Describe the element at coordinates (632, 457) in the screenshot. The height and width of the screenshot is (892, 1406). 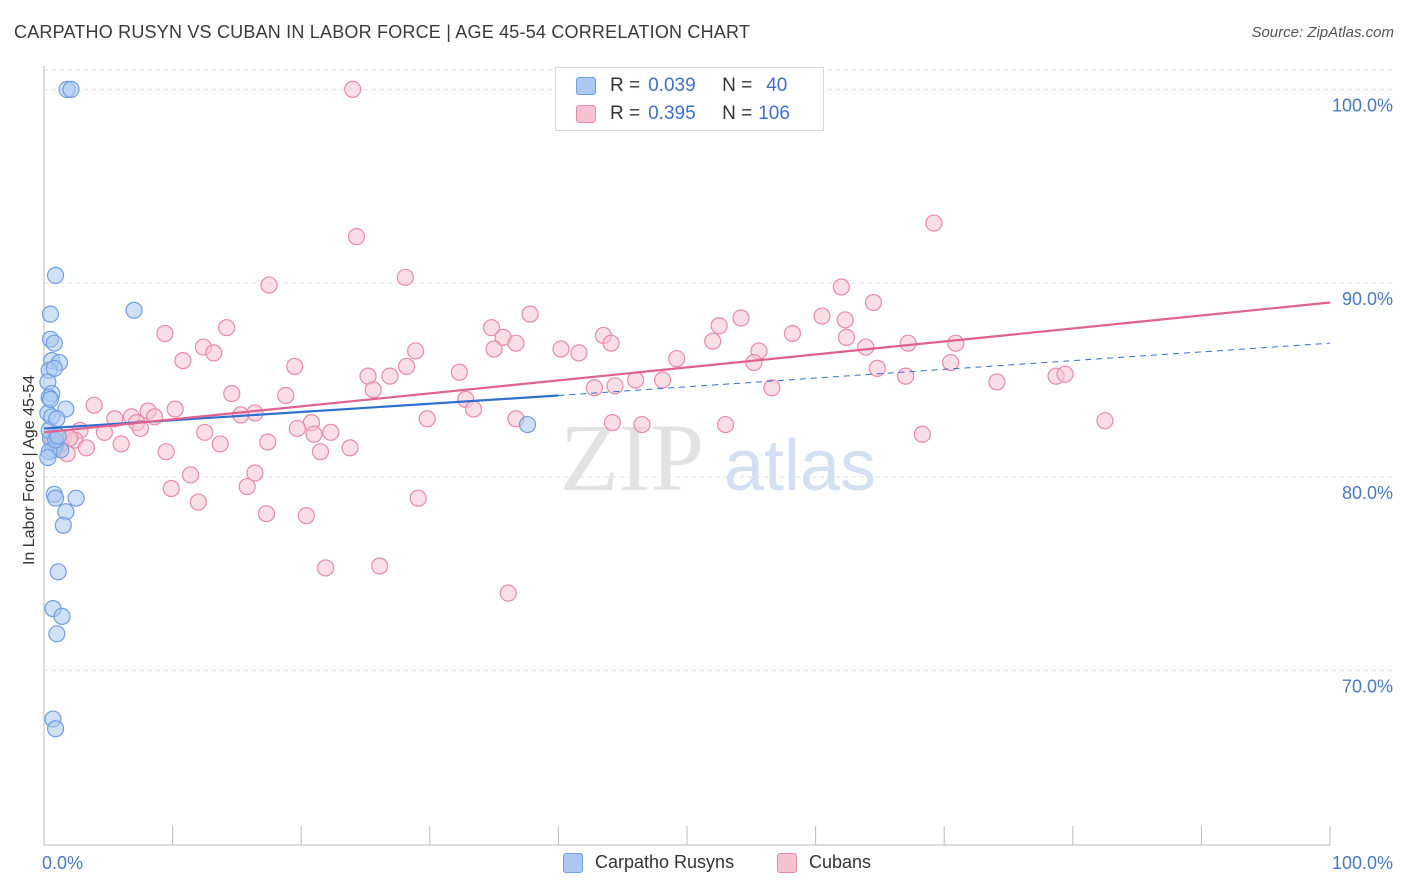
I see `watermark-zip: ZIP` at that location.